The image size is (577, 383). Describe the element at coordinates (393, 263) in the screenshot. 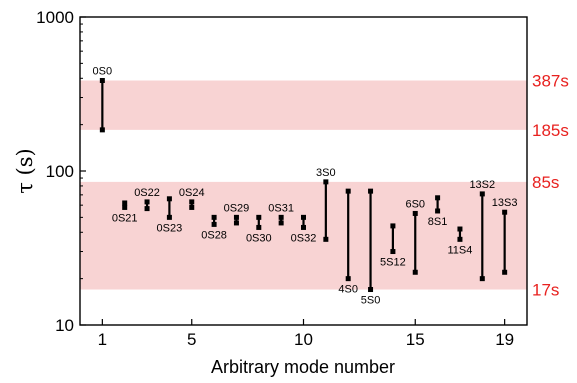

I see `mode-label-5S12: 5S12` at that location.